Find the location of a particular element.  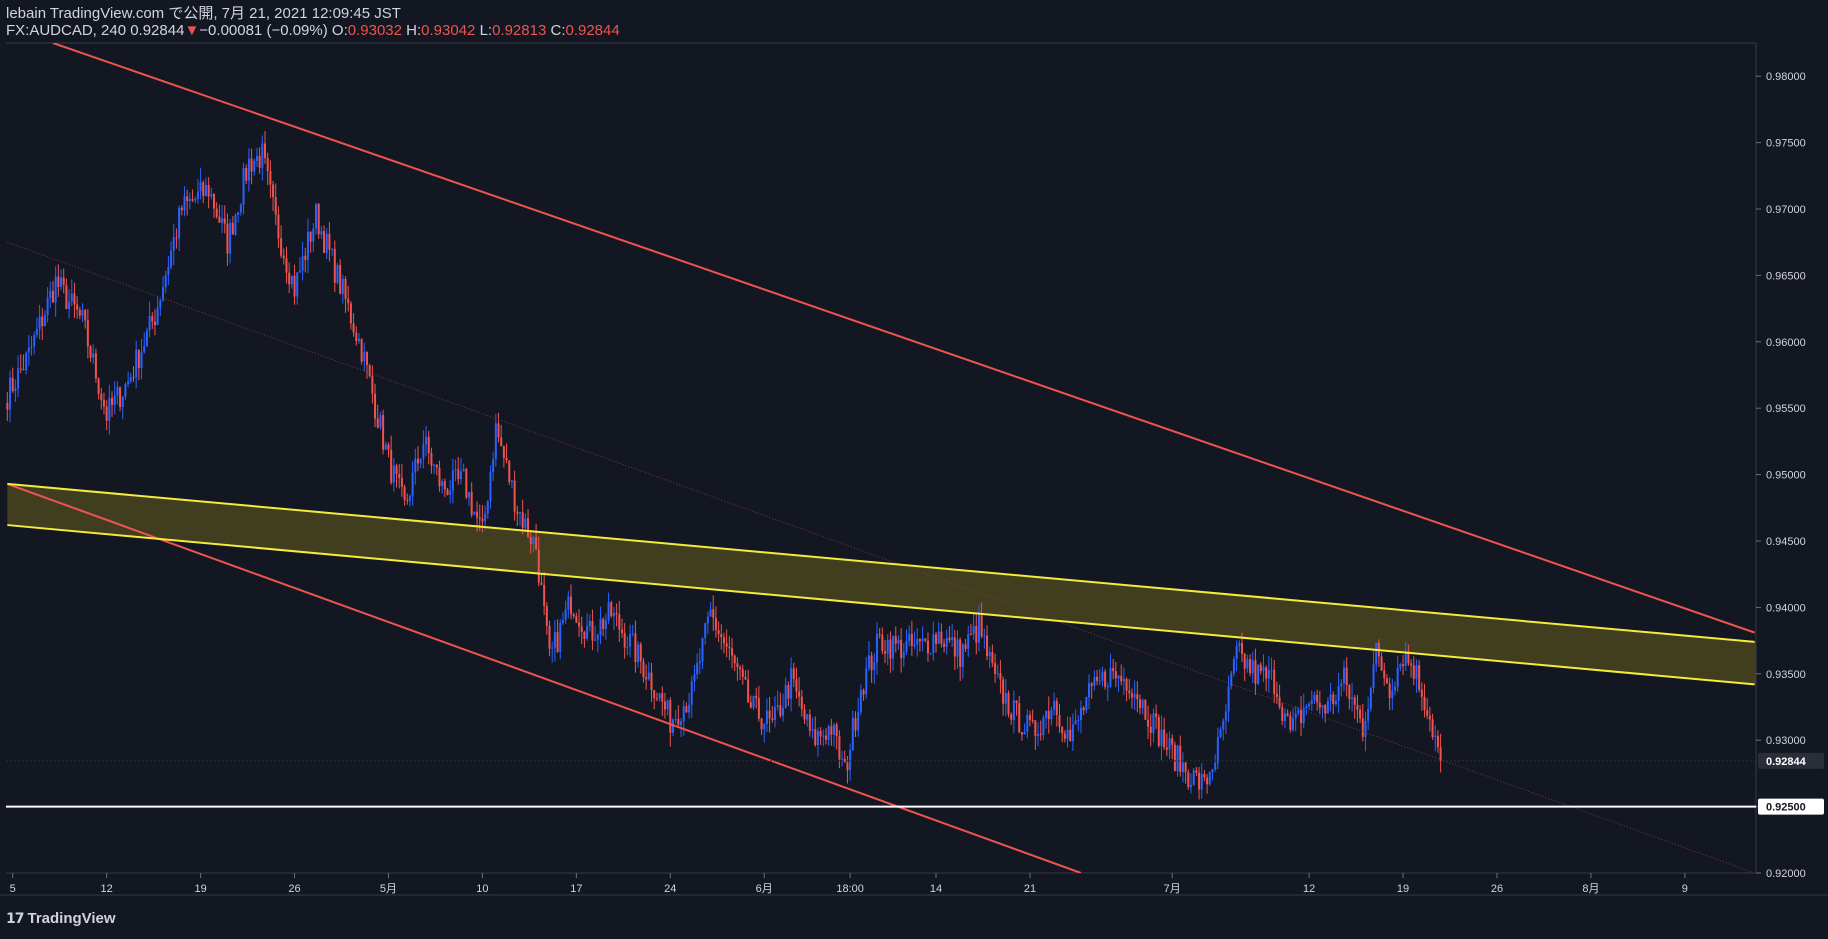

y-tick-label: 0.95000 is located at coordinates (1786, 476).